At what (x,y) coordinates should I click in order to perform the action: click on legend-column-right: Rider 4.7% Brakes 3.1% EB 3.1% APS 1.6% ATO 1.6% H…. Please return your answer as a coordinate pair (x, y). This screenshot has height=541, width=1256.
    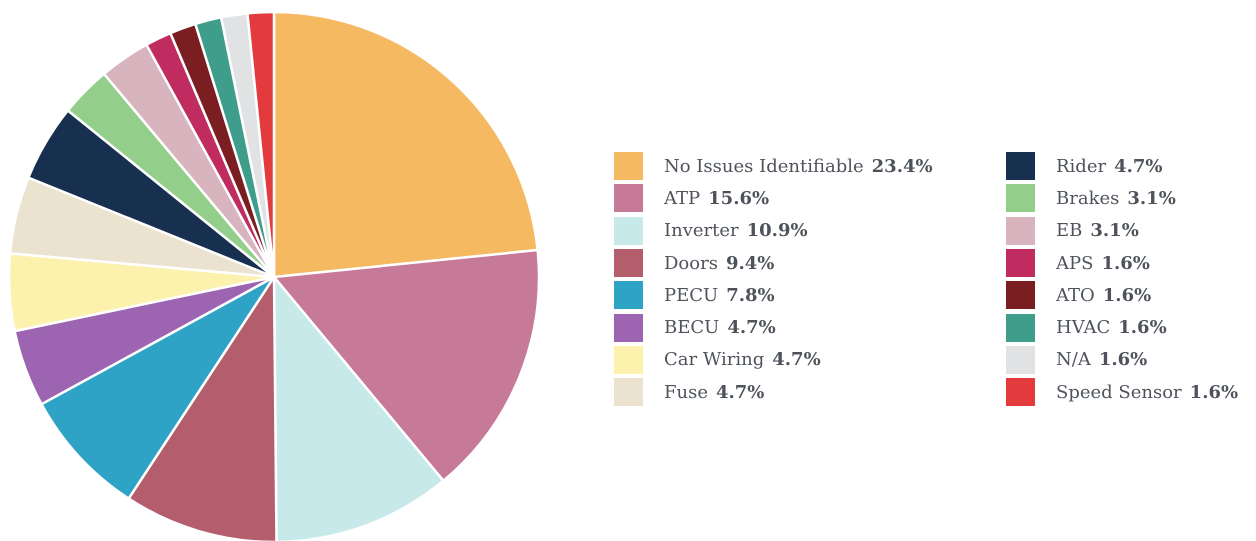
    Looking at the image, I should click on (1122, 279).